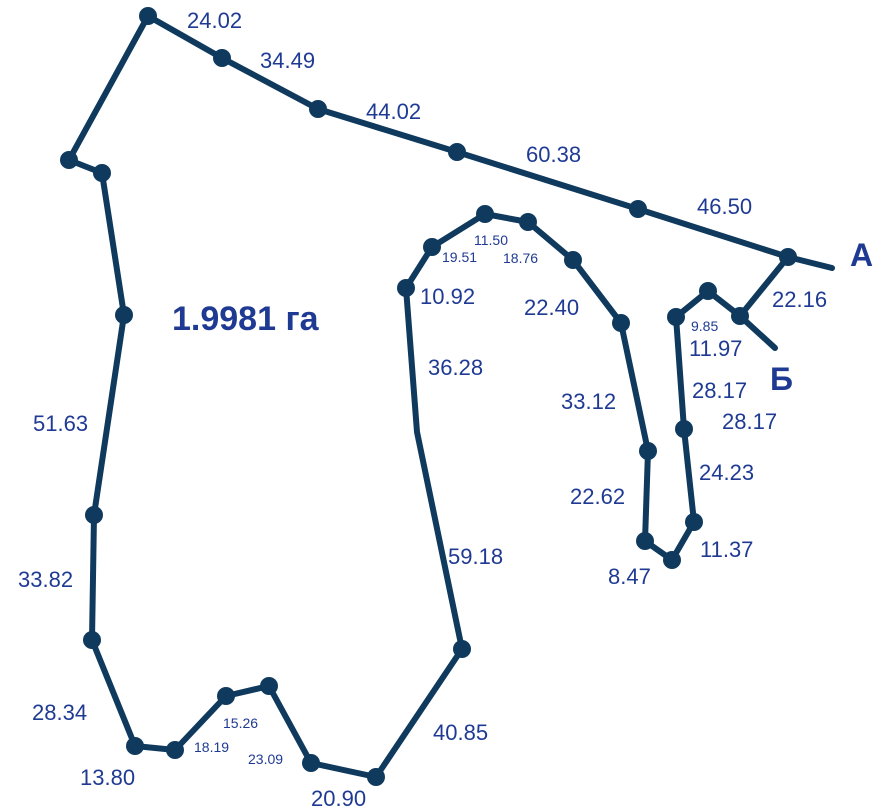  What do you see at coordinates (107, 777) in the screenshot?
I see `segment-length-label: 13.80` at bounding box center [107, 777].